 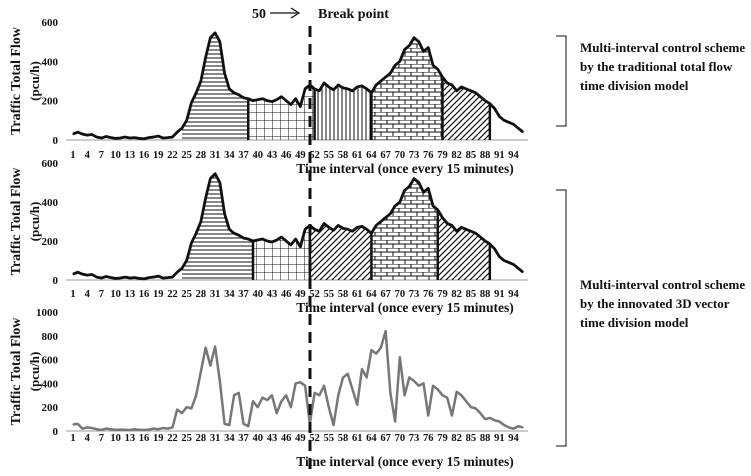 What do you see at coordinates (144, 294) in the screenshot?
I see `x-tick-label: 16` at bounding box center [144, 294].